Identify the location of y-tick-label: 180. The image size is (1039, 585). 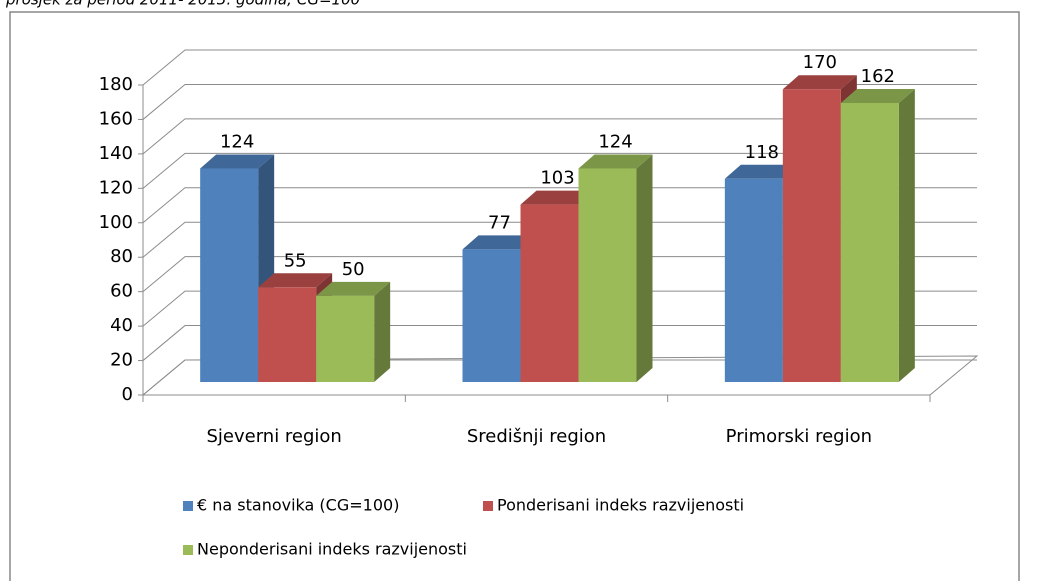
(116, 84).